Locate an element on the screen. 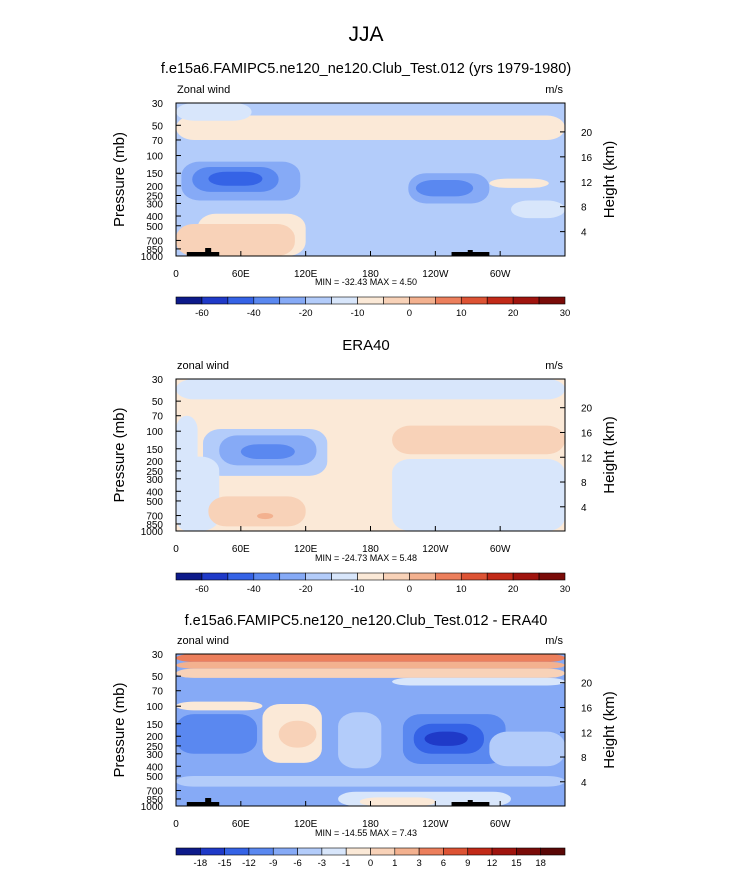 The width and height of the screenshot is (733, 871). colorbar-label: -12 is located at coordinates (249, 863).